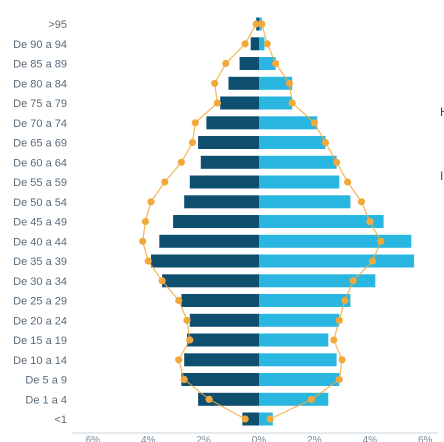 The height and width of the screenshot is (442, 444). I want to click on x-tick-label-5: 4%, so click(370, 438).